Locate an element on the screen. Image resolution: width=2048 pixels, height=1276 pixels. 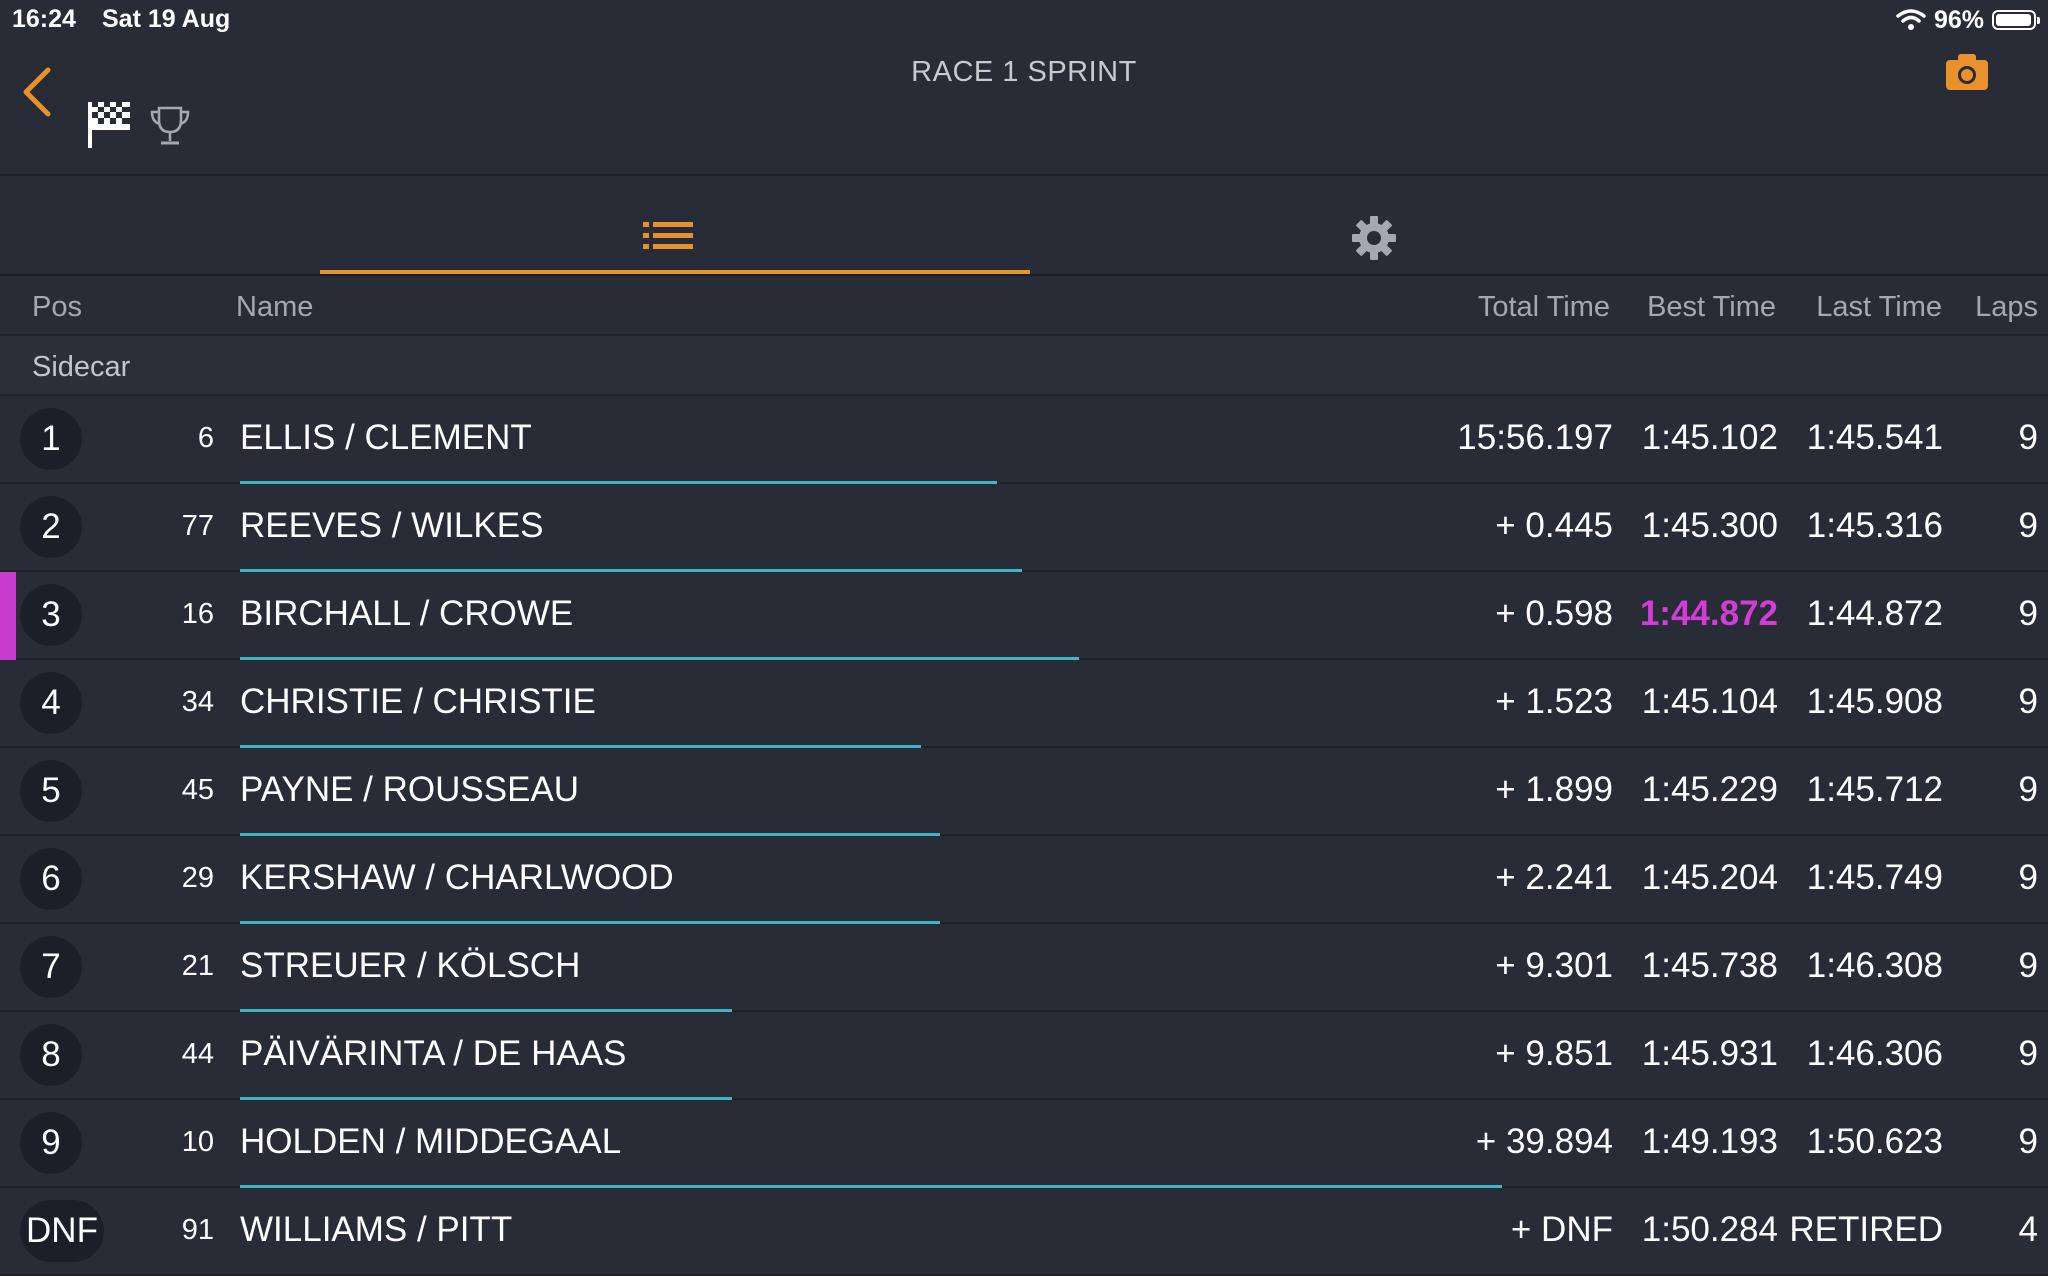
race-number: 21 is located at coordinates (197, 966).